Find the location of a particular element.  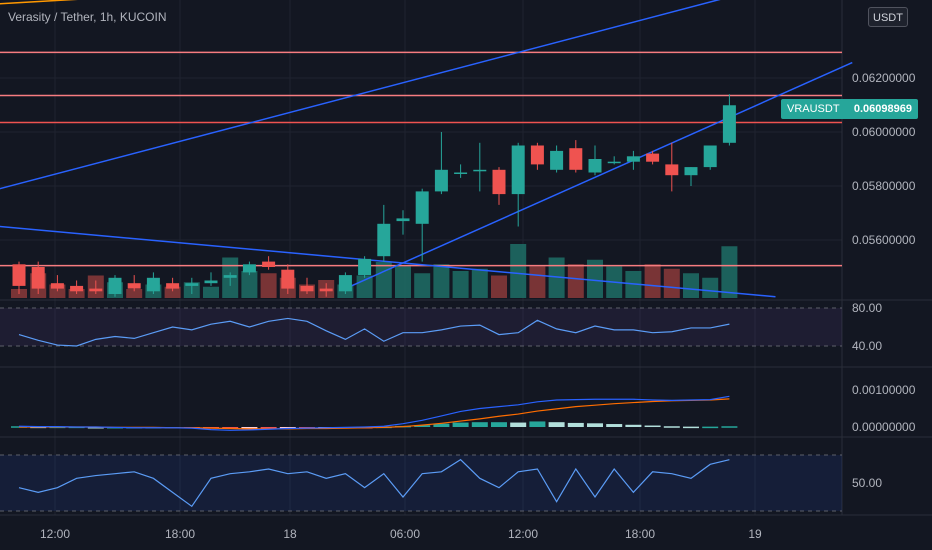

trendline-orange is located at coordinates (39, 2).